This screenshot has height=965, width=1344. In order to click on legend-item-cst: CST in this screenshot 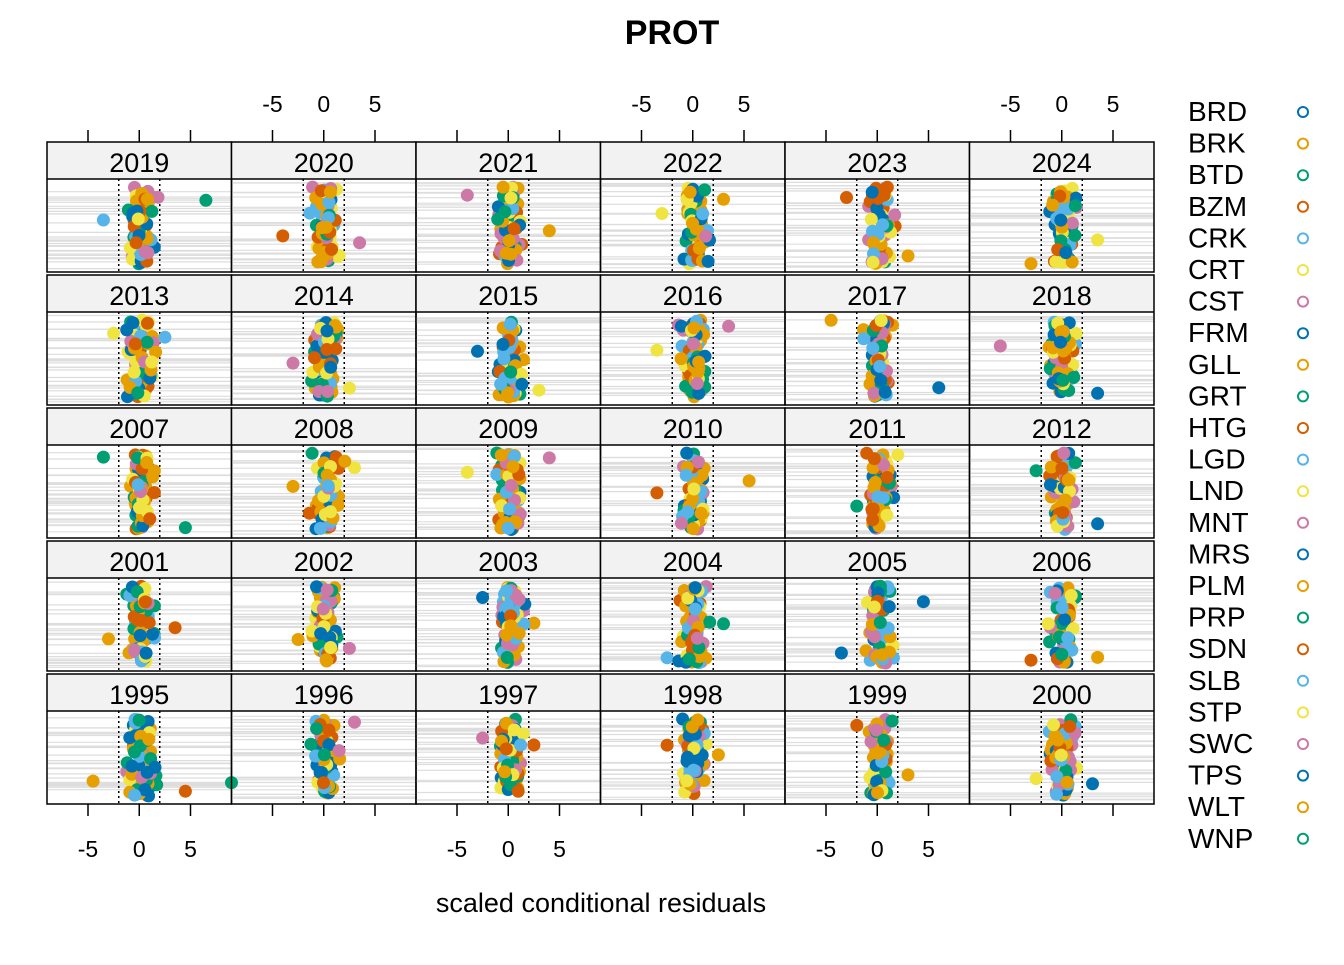, I will do `click(1248, 301)`.